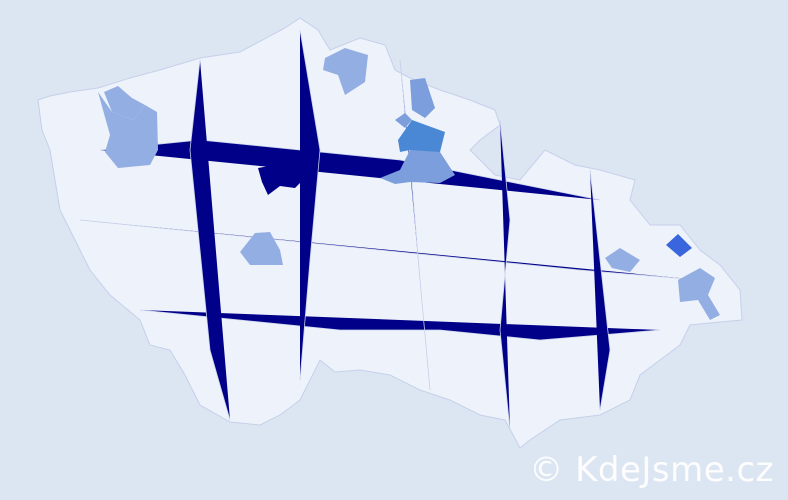 This screenshot has width=788, height=500. I want to click on watermark: © KdeJsme.cz, so click(651, 470).